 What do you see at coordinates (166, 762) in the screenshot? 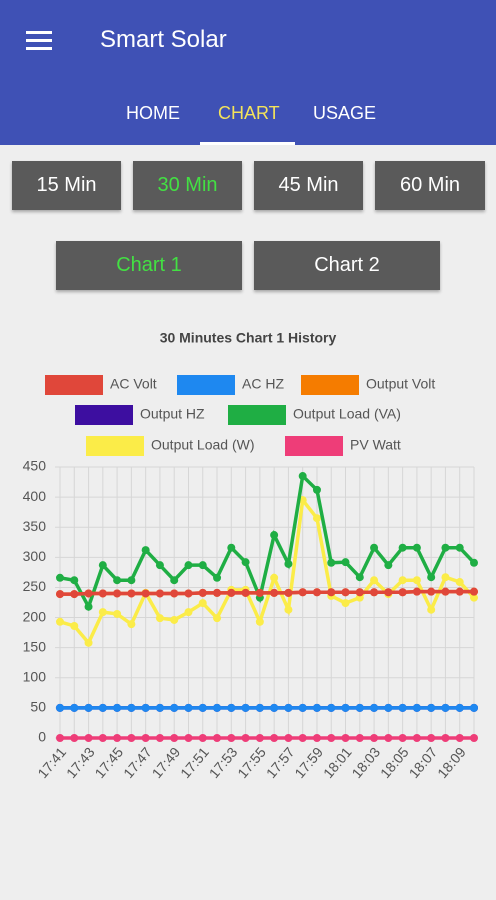
I see `x-tick-label: 17:49` at bounding box center [166, 762].